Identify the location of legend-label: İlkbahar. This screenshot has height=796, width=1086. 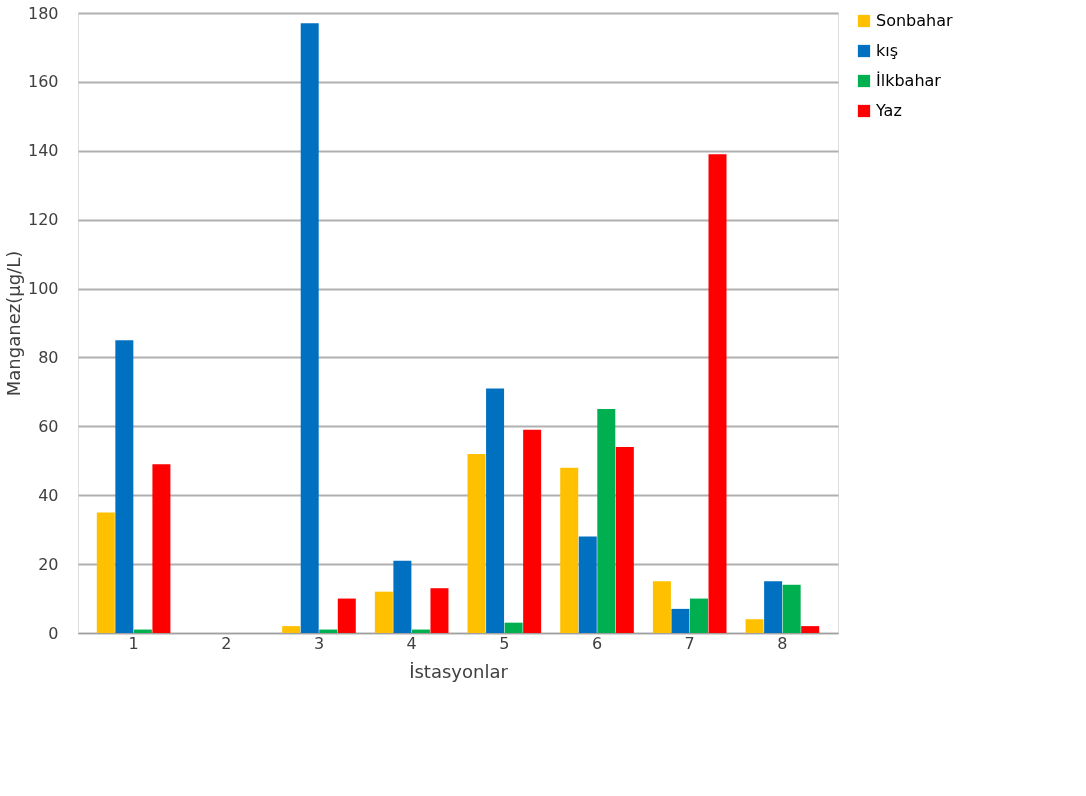
(909, 80).